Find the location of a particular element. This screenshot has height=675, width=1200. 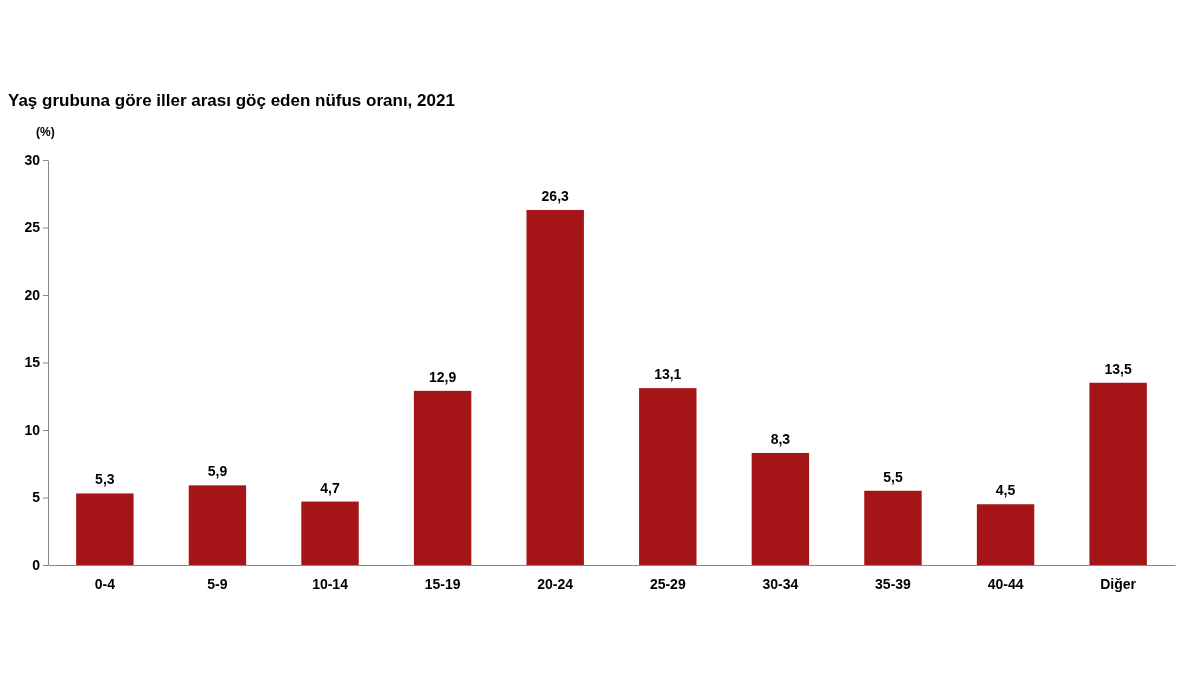

x-tick-label: Diğer is located at coordinates (1118, 583).